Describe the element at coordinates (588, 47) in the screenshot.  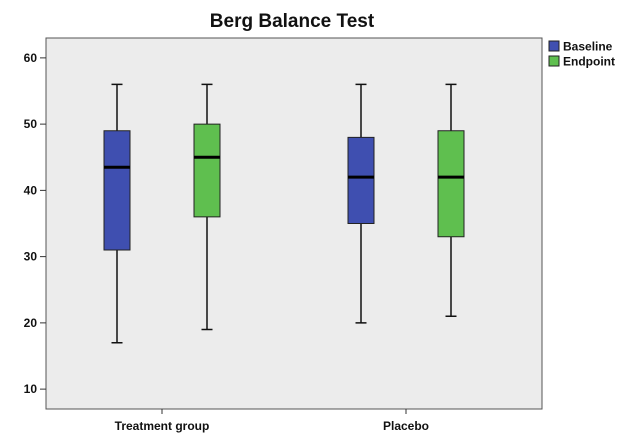
I see `legend-label: Baseline` at that location.